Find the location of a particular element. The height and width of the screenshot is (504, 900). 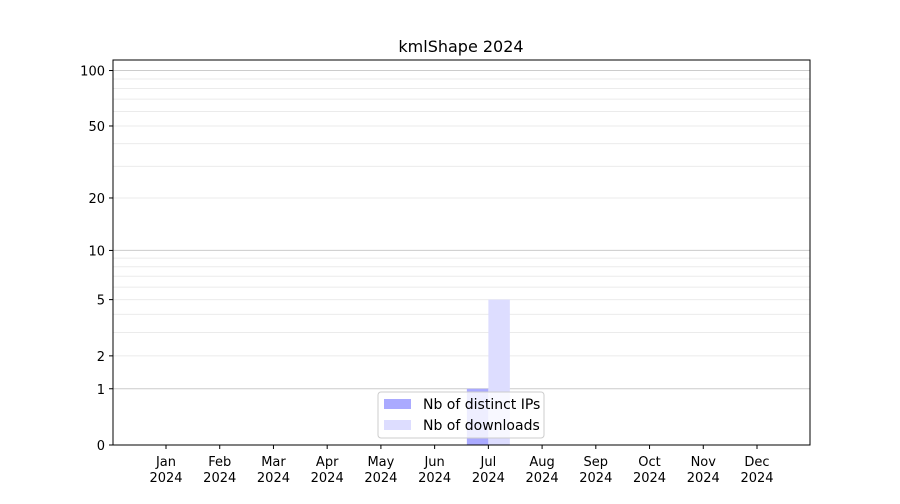

legend-label-distinct-ips: Nb of distinct IPs is located at coordinates (481, 405).